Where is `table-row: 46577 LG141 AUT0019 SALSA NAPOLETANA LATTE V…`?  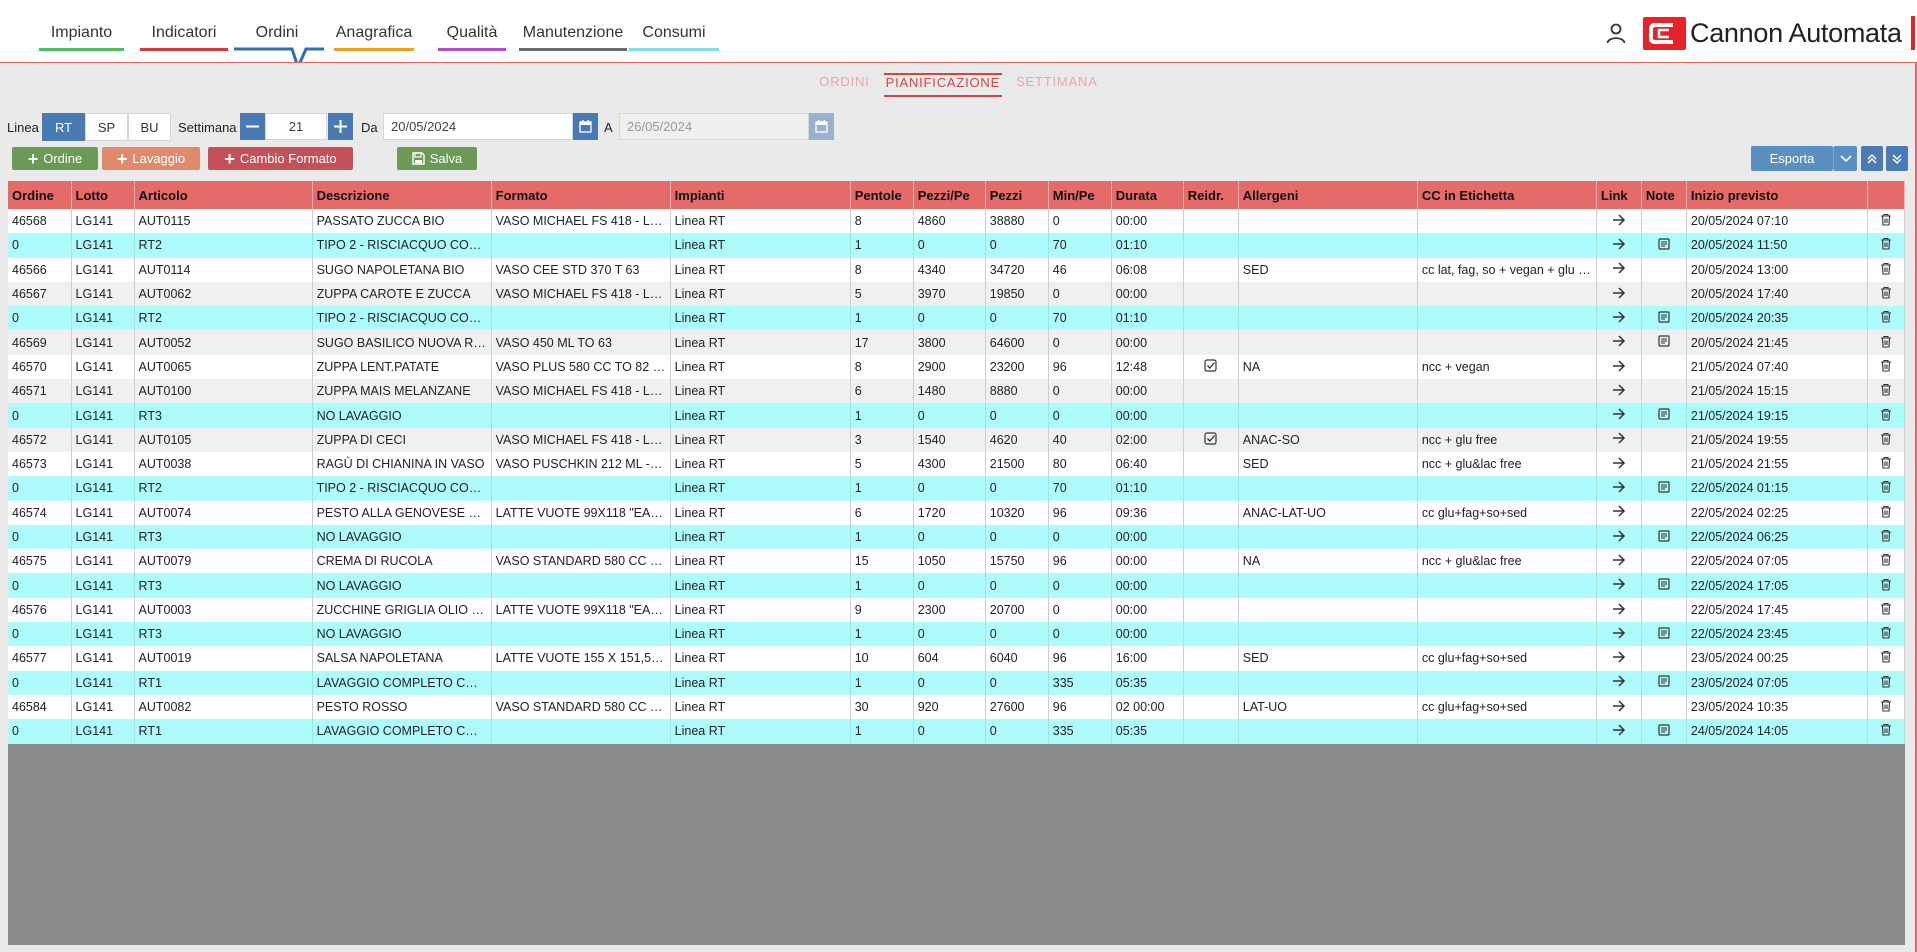
table-row: 46577 LG141 AUT0019 SALSA NAPOLETANA LATTE V… is located at coordinates (957, 658).